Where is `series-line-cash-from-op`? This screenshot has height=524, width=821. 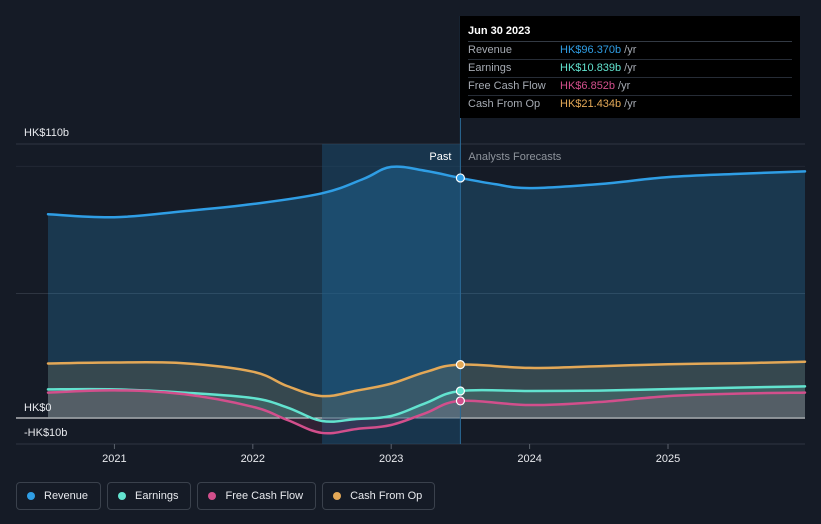 series-line-cash-from-op is located at coordinates (426, 379).